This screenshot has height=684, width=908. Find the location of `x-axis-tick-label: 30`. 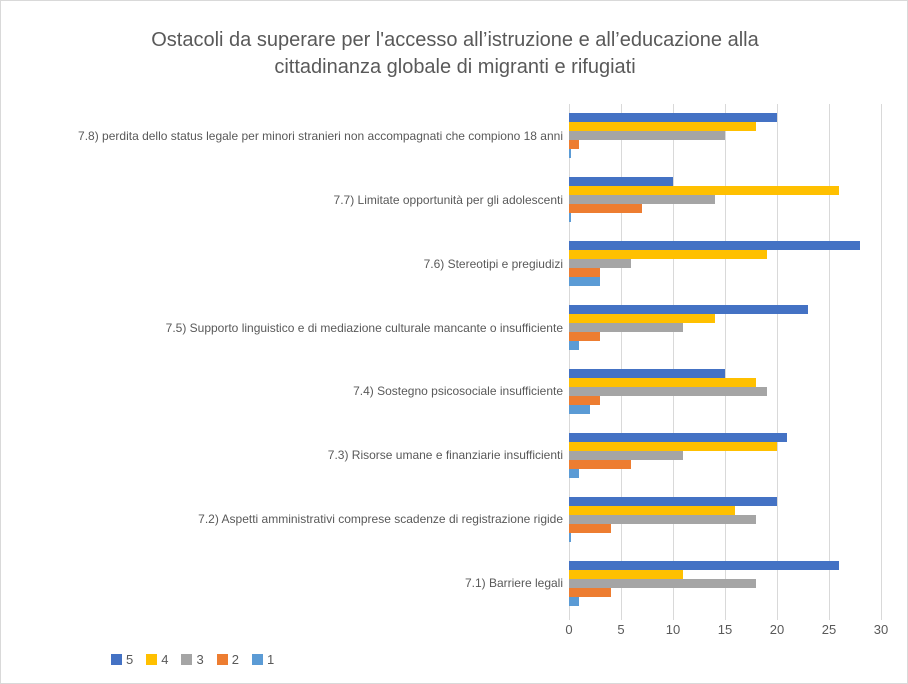

x-axis-tick-label: 30 is located at coordinates (881, 629).